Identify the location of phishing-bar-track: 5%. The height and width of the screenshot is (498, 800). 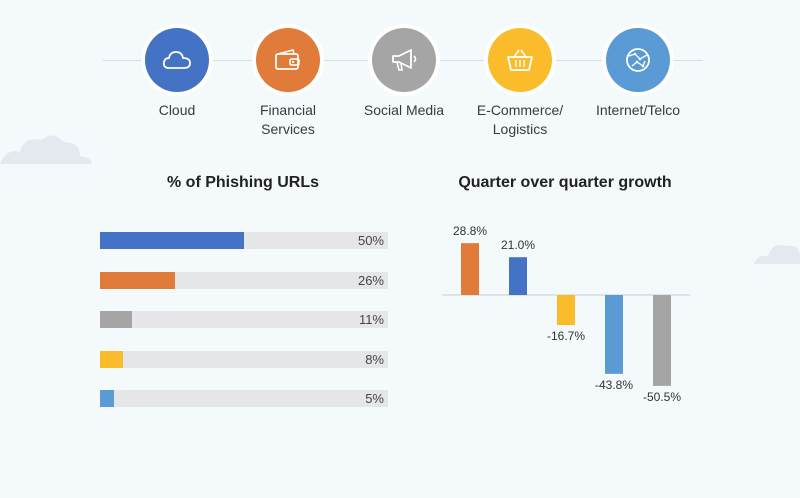
(244, 398).